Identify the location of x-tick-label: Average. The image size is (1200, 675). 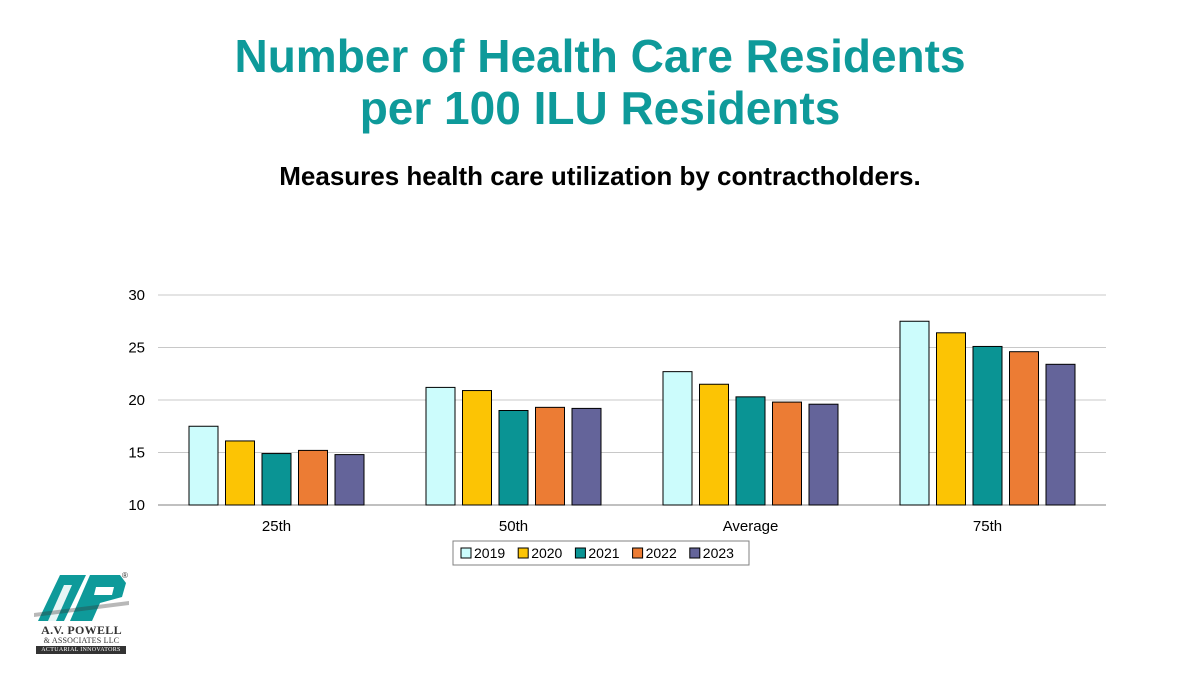
(751, 526).